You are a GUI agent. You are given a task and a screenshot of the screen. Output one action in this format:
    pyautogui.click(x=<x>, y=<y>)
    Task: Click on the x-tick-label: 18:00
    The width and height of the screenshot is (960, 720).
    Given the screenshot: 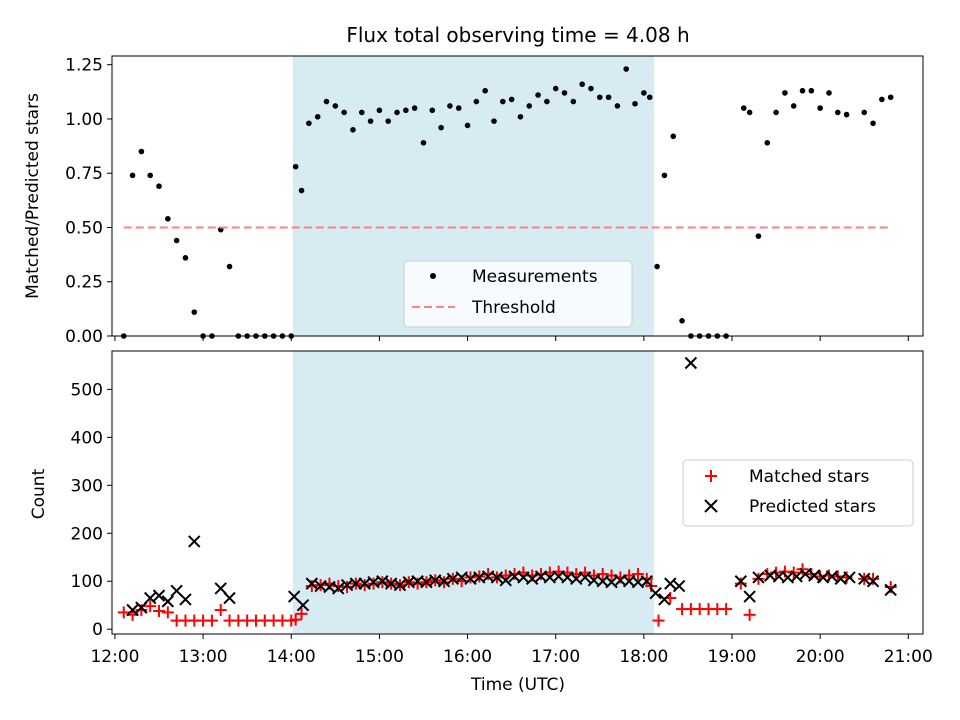 What is the action you would take?
    pyautogui.click(x=643, y=657)
    